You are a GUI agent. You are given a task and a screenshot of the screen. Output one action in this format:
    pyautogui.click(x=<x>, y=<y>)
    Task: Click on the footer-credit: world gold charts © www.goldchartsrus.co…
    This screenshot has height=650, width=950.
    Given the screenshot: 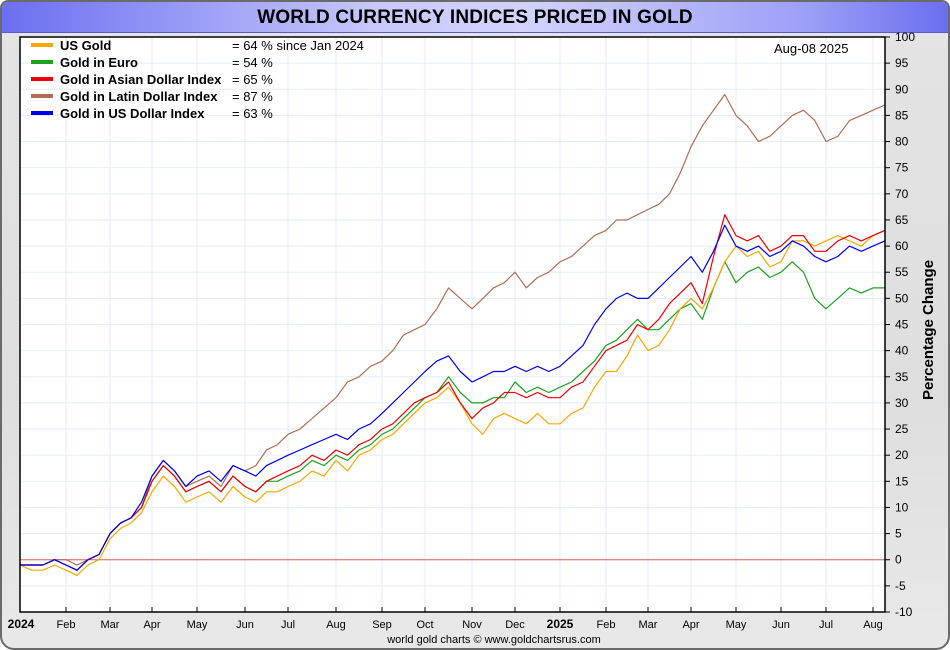 What is the action you would take?
    pyautogui.click(x=493, y=640)
    